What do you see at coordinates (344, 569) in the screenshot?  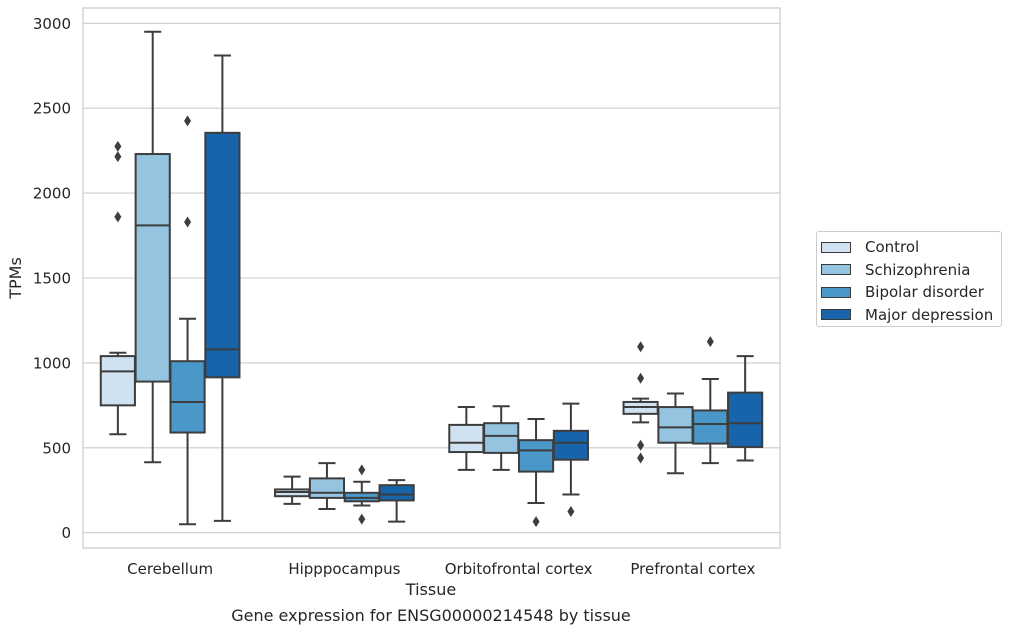 I see `x-tick-label: Hipppocampus` at bounding box center [344, 569].